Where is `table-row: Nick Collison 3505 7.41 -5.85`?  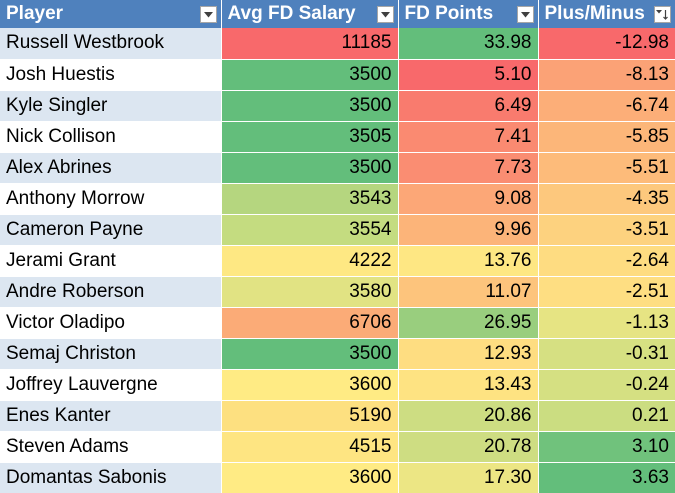
table-row: Nick Collison 3505 7.41 -5.85 is located at coordinates (337, 137).